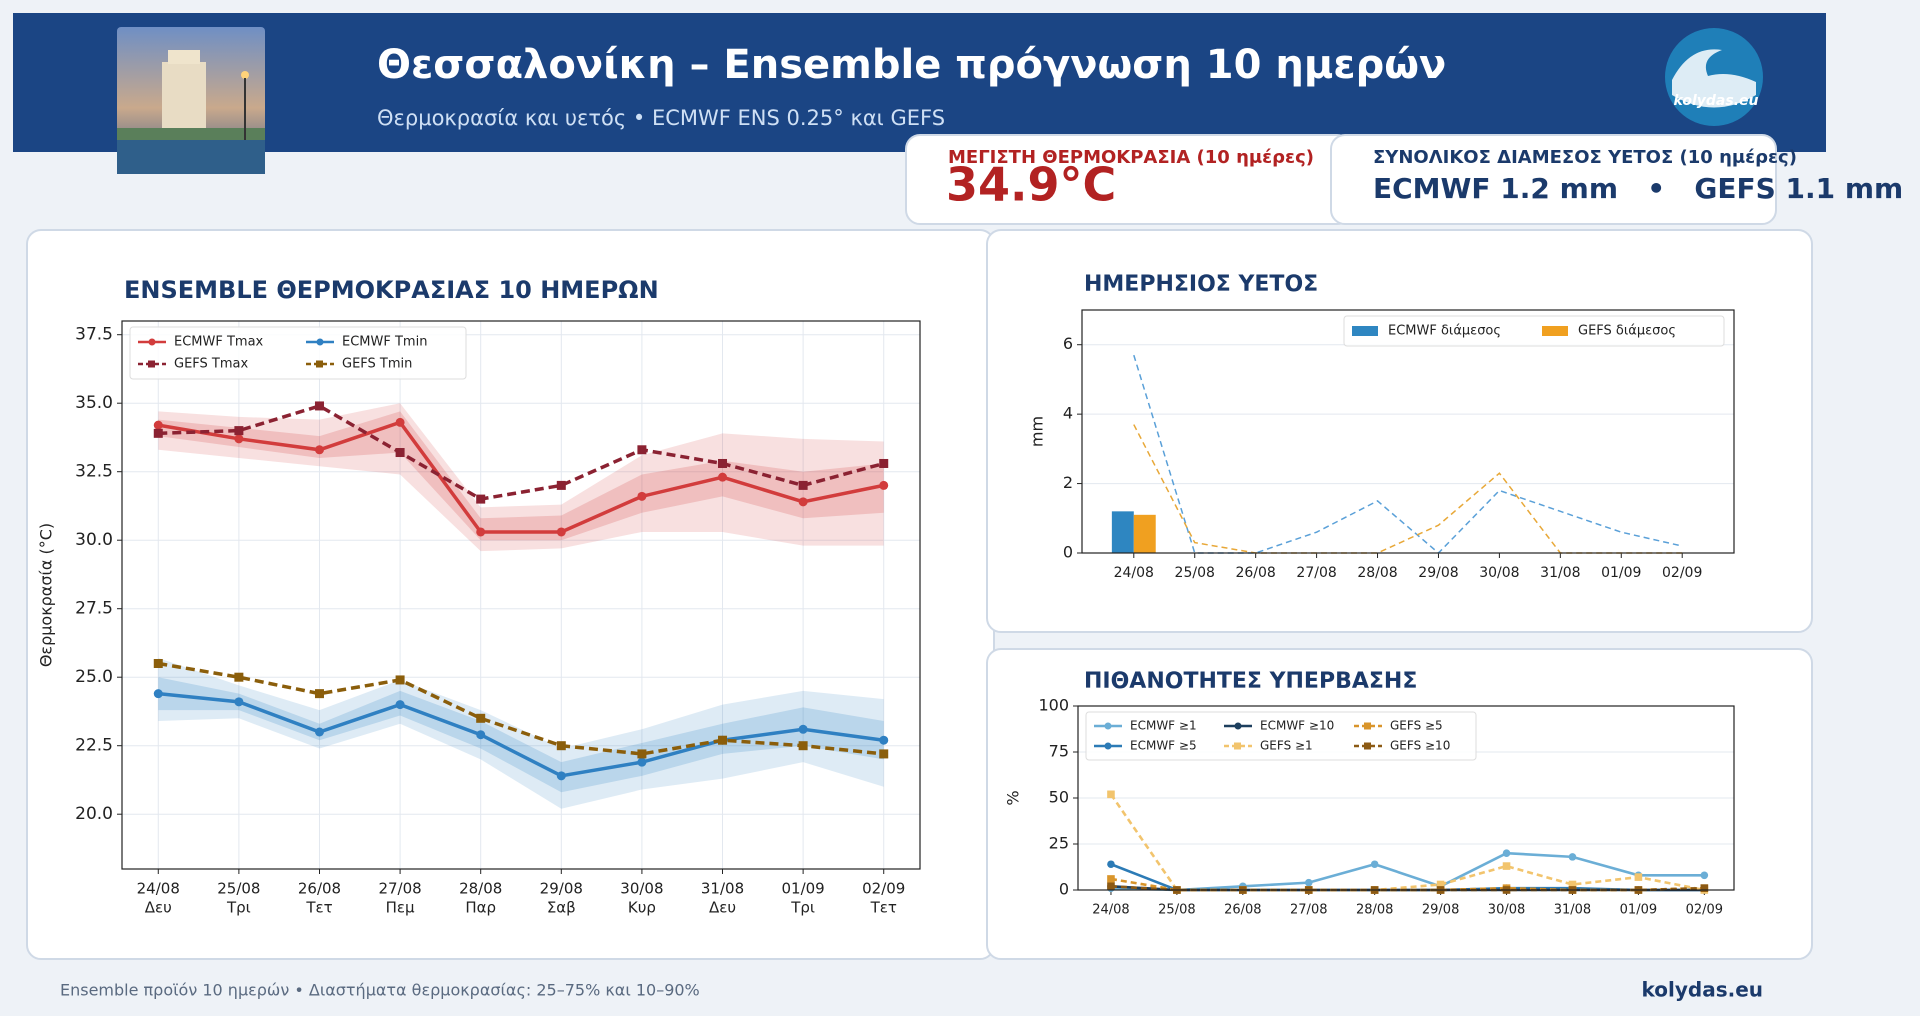  Describe the element at coordinates (1037, 431) in the screenshot. I see `y-axis-label: mm` at that location.